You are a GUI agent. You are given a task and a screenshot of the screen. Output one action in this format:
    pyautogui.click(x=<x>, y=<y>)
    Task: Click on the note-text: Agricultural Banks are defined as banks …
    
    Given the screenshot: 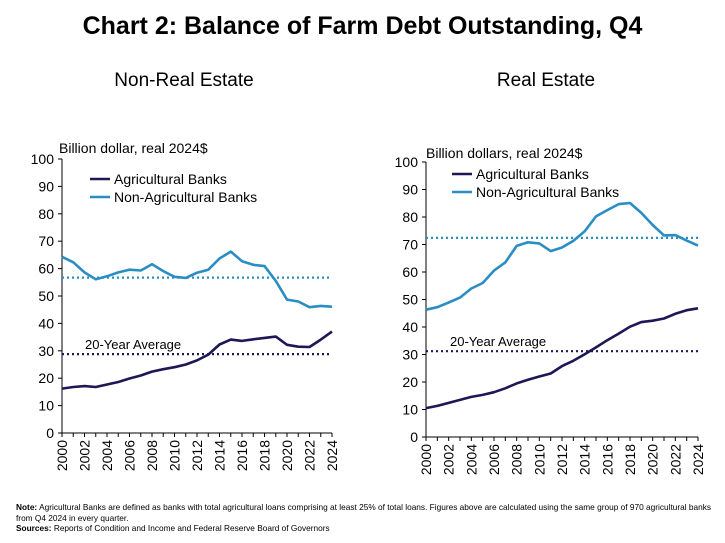 What is the action you would take?
    pyautogui.click(x=364, y=512)
    